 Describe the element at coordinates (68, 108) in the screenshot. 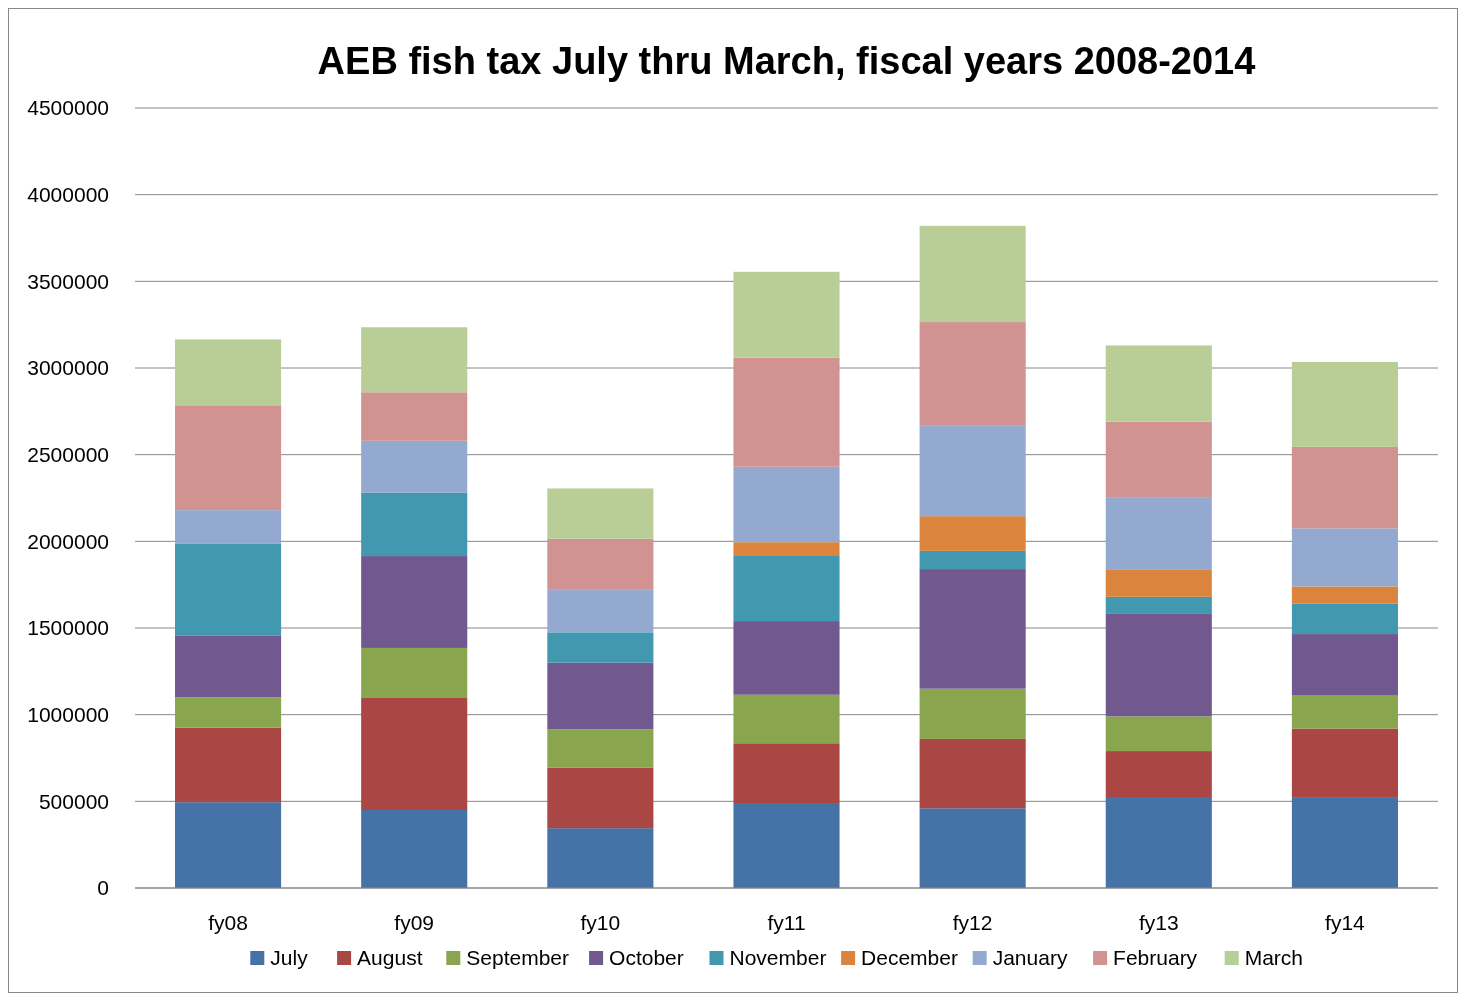

I see `y-tick-label: 4500000` at that location.